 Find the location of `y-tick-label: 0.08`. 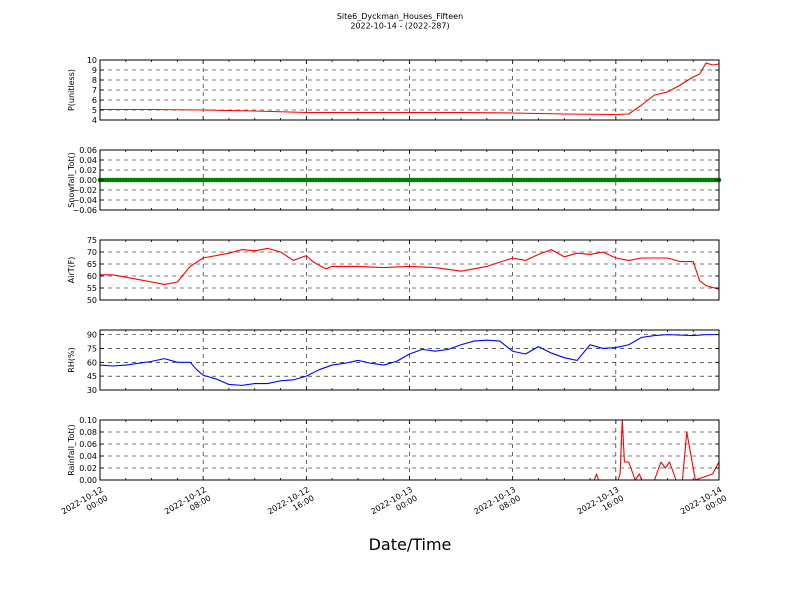

y-tick-label: 0.08 is located at coordinates (88, 432).